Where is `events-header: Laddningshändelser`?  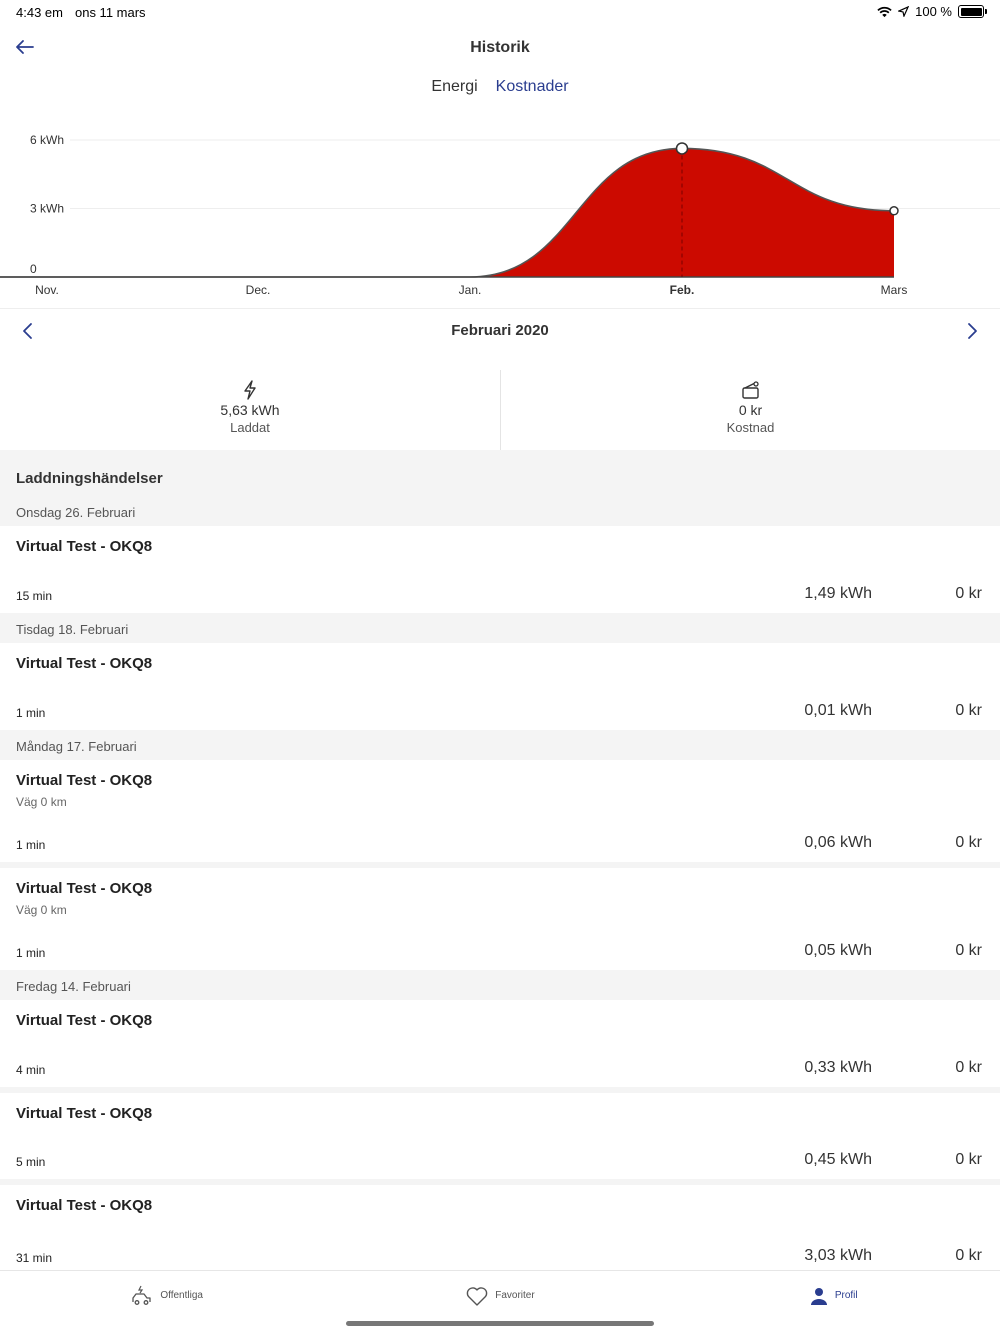
events-header: Laddningshändelser is located at coordinates (89, 478).